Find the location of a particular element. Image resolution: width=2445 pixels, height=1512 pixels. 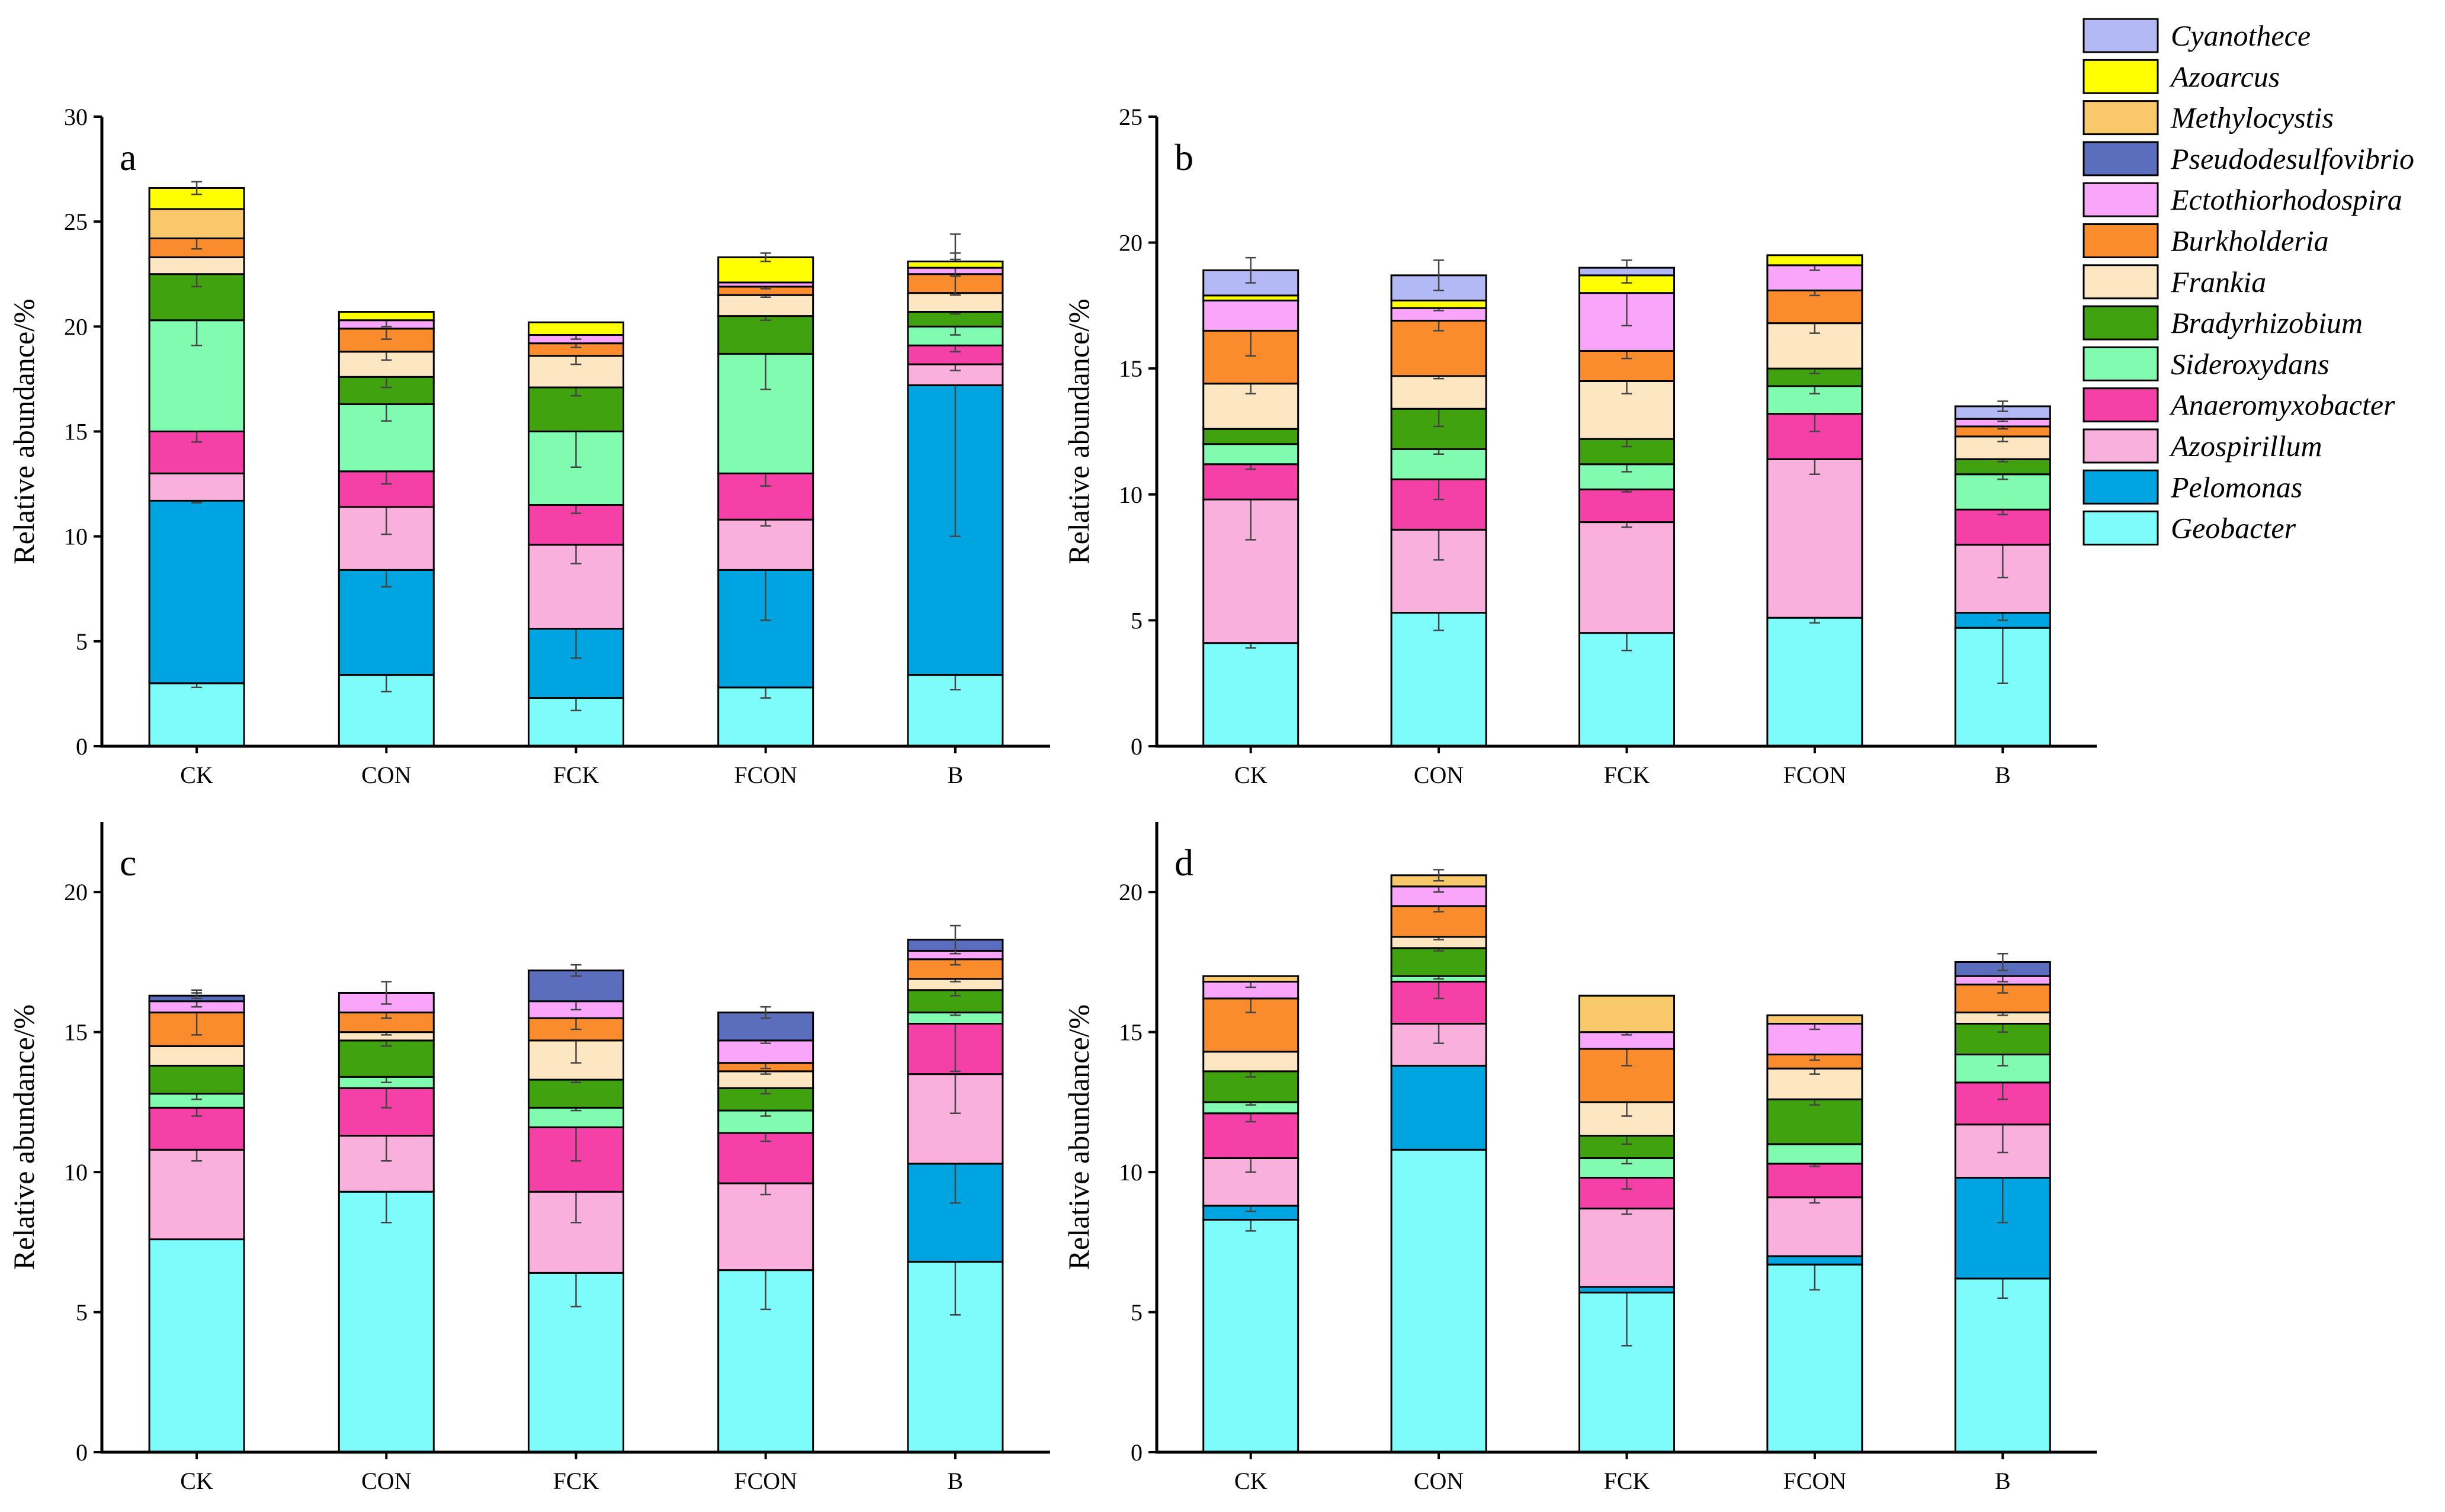

y-tick-label-a-30: 30 is located at coordinates (76, 117).